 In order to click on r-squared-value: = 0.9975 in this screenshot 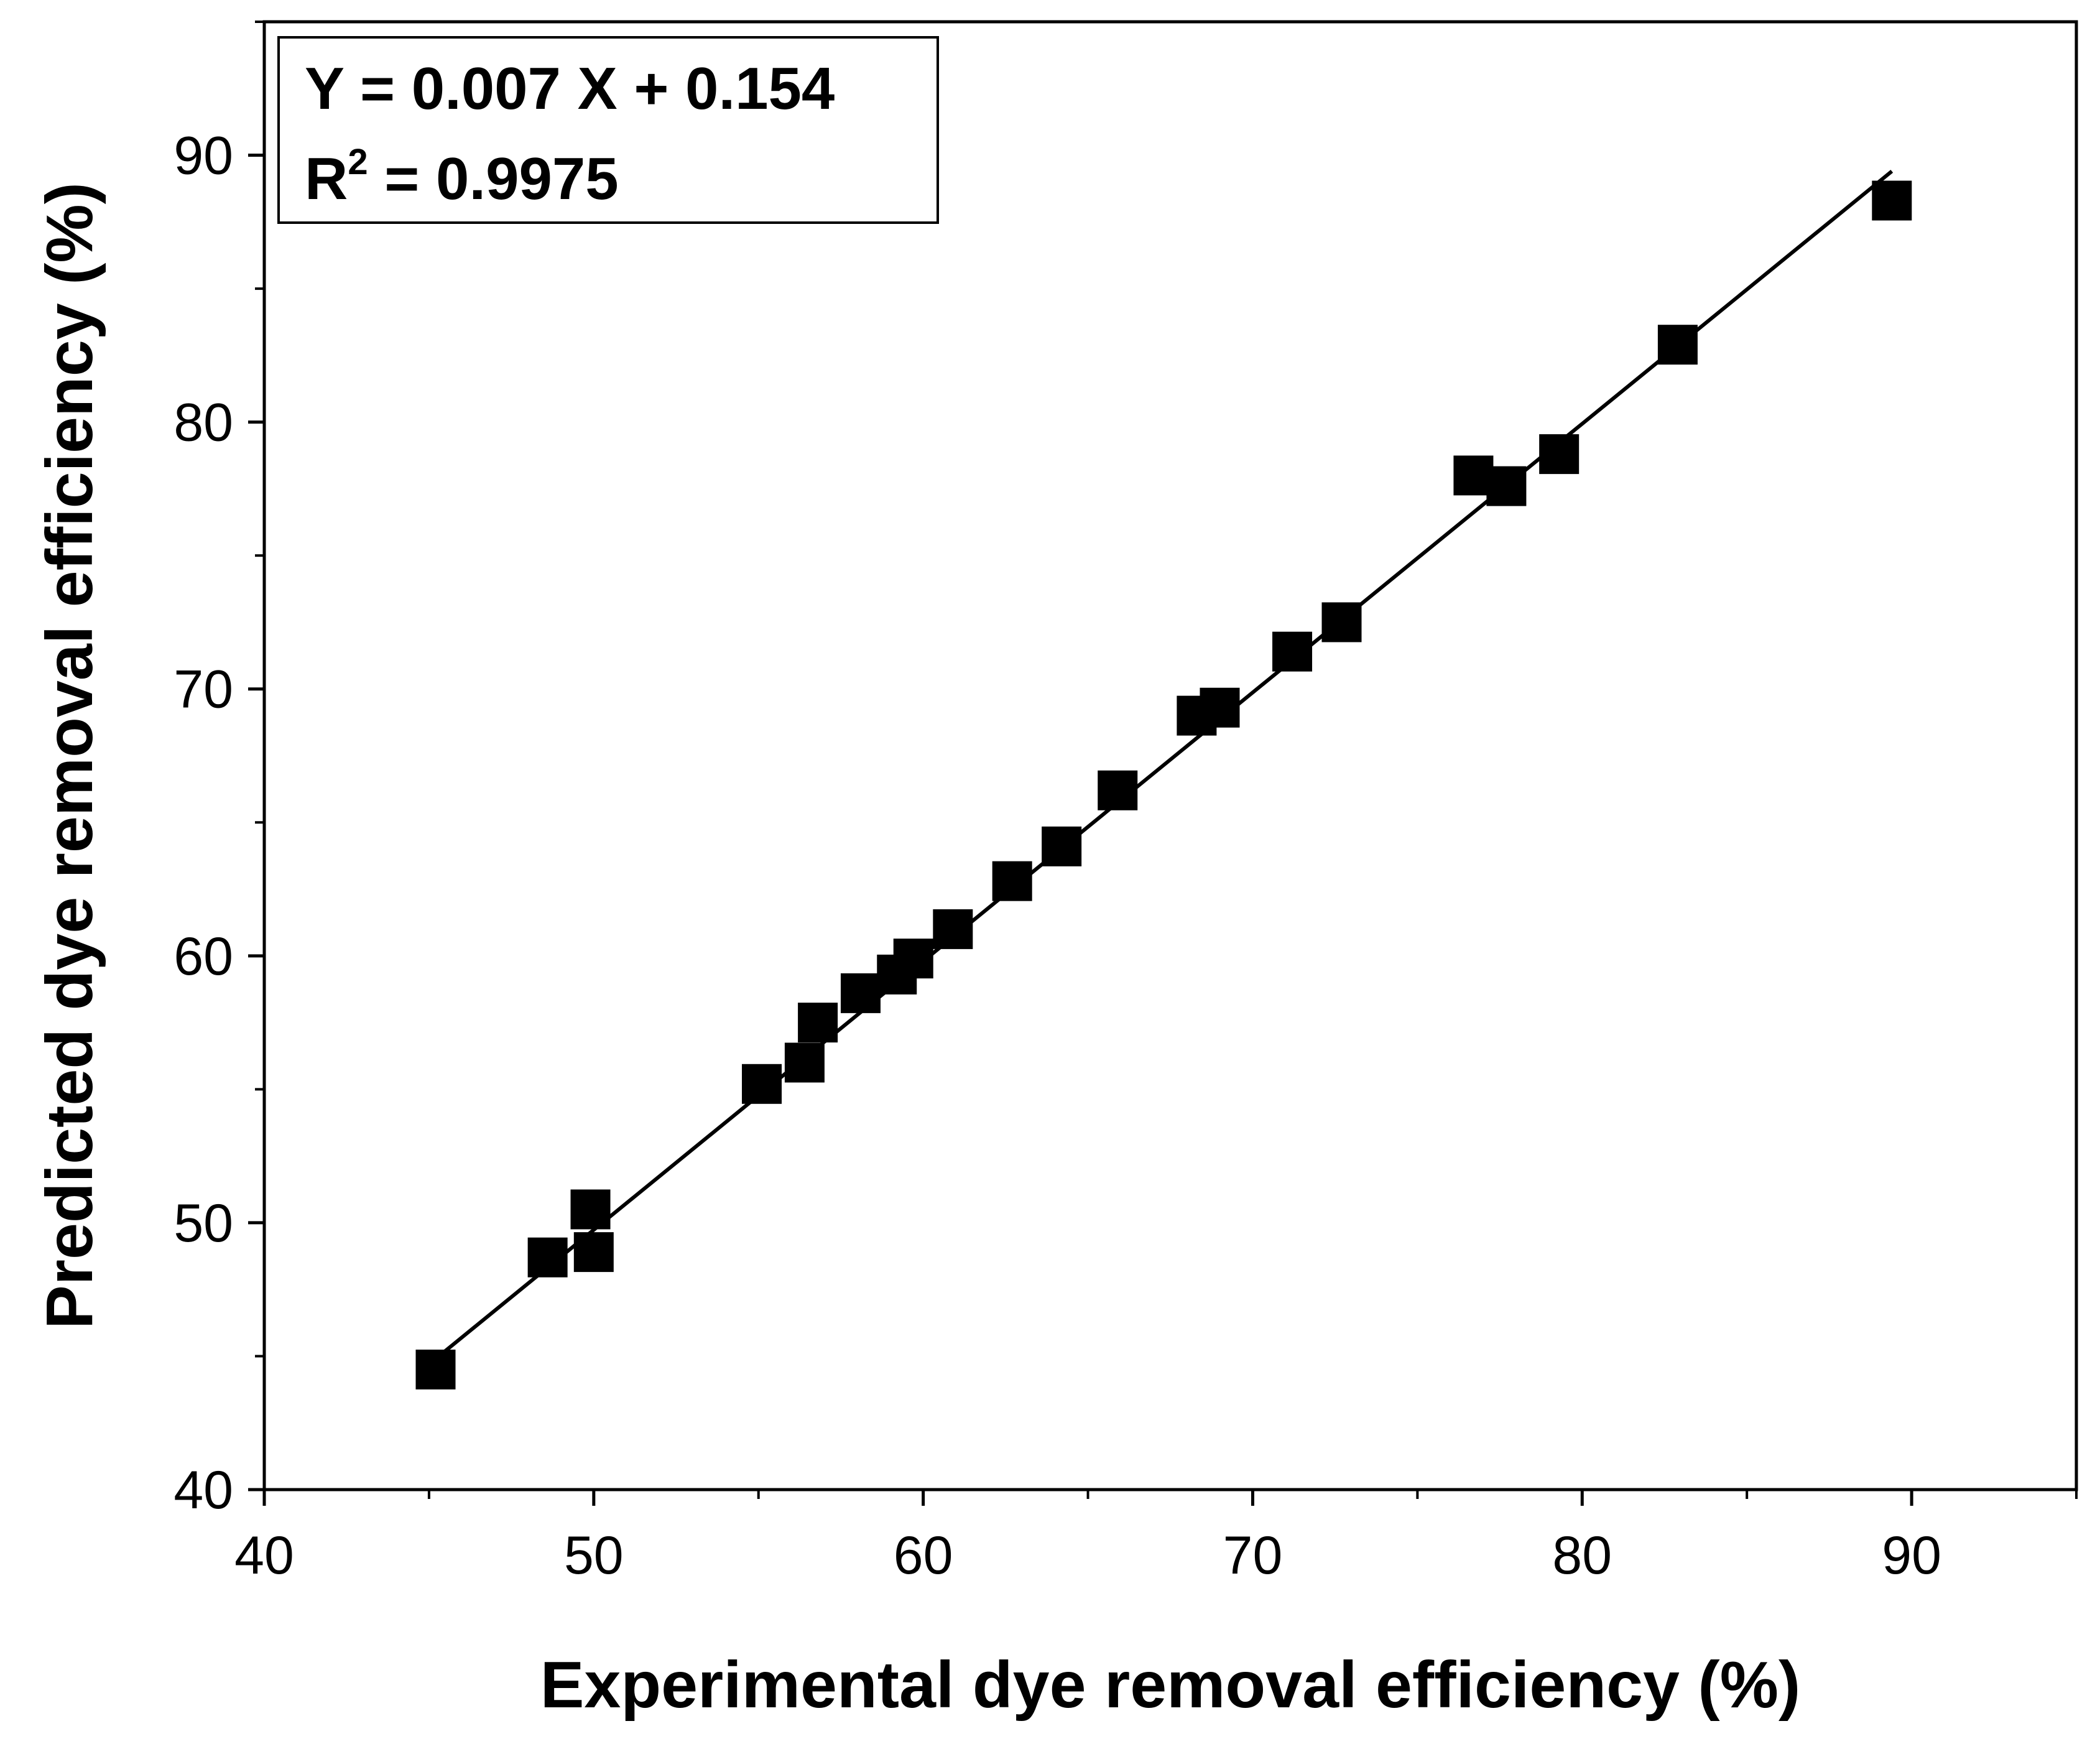, I will do `click(493, 179)`.